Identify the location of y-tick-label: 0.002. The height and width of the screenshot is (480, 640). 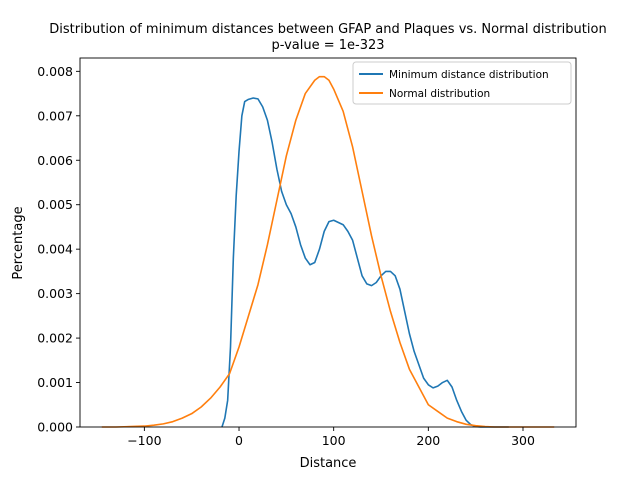
(55, 338).